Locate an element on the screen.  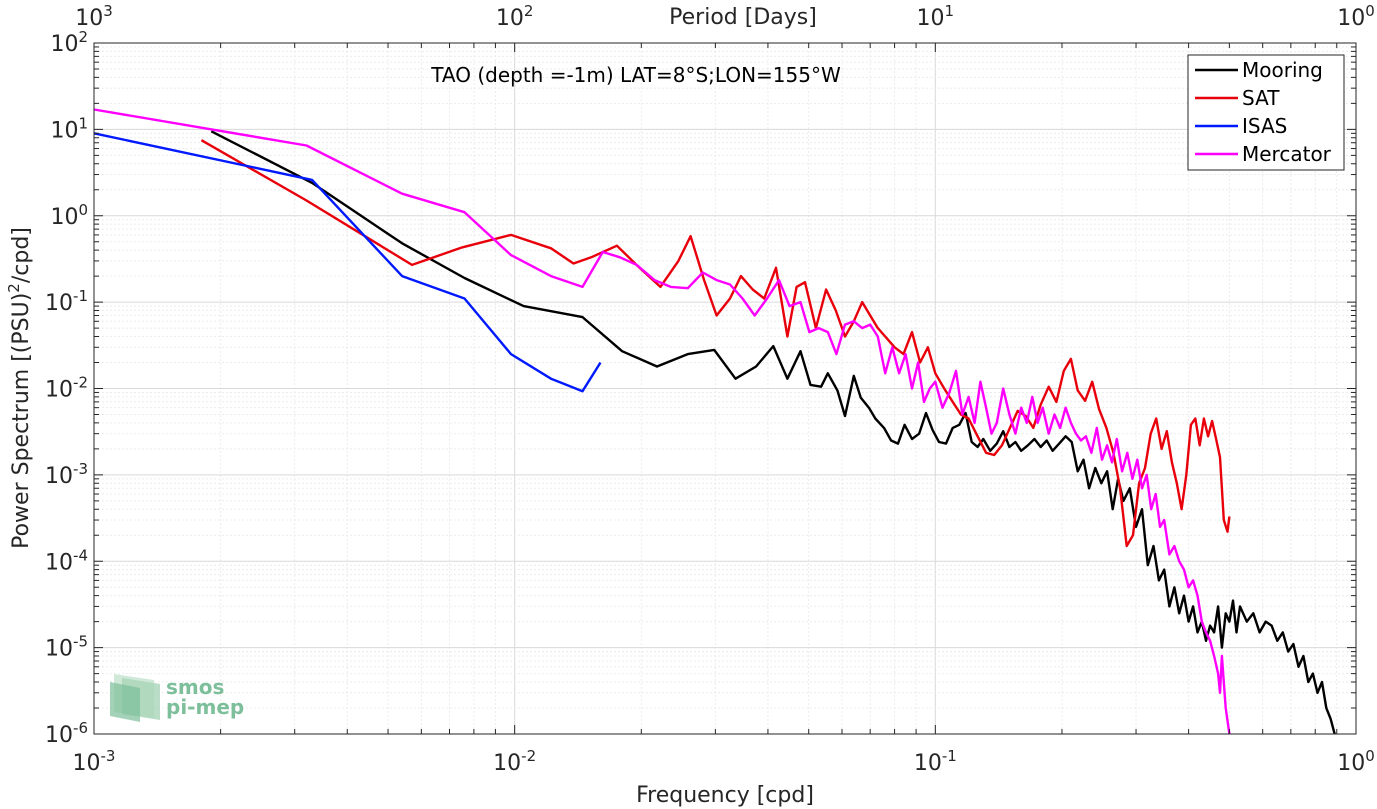
legend-label-isas: ISAS is located at coordinates (1264, 126).